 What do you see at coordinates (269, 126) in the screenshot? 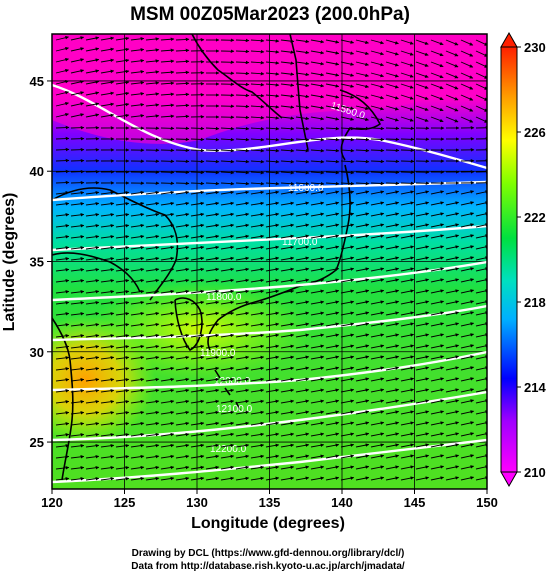
I see `contour-line` at bounding box center [269, 126].